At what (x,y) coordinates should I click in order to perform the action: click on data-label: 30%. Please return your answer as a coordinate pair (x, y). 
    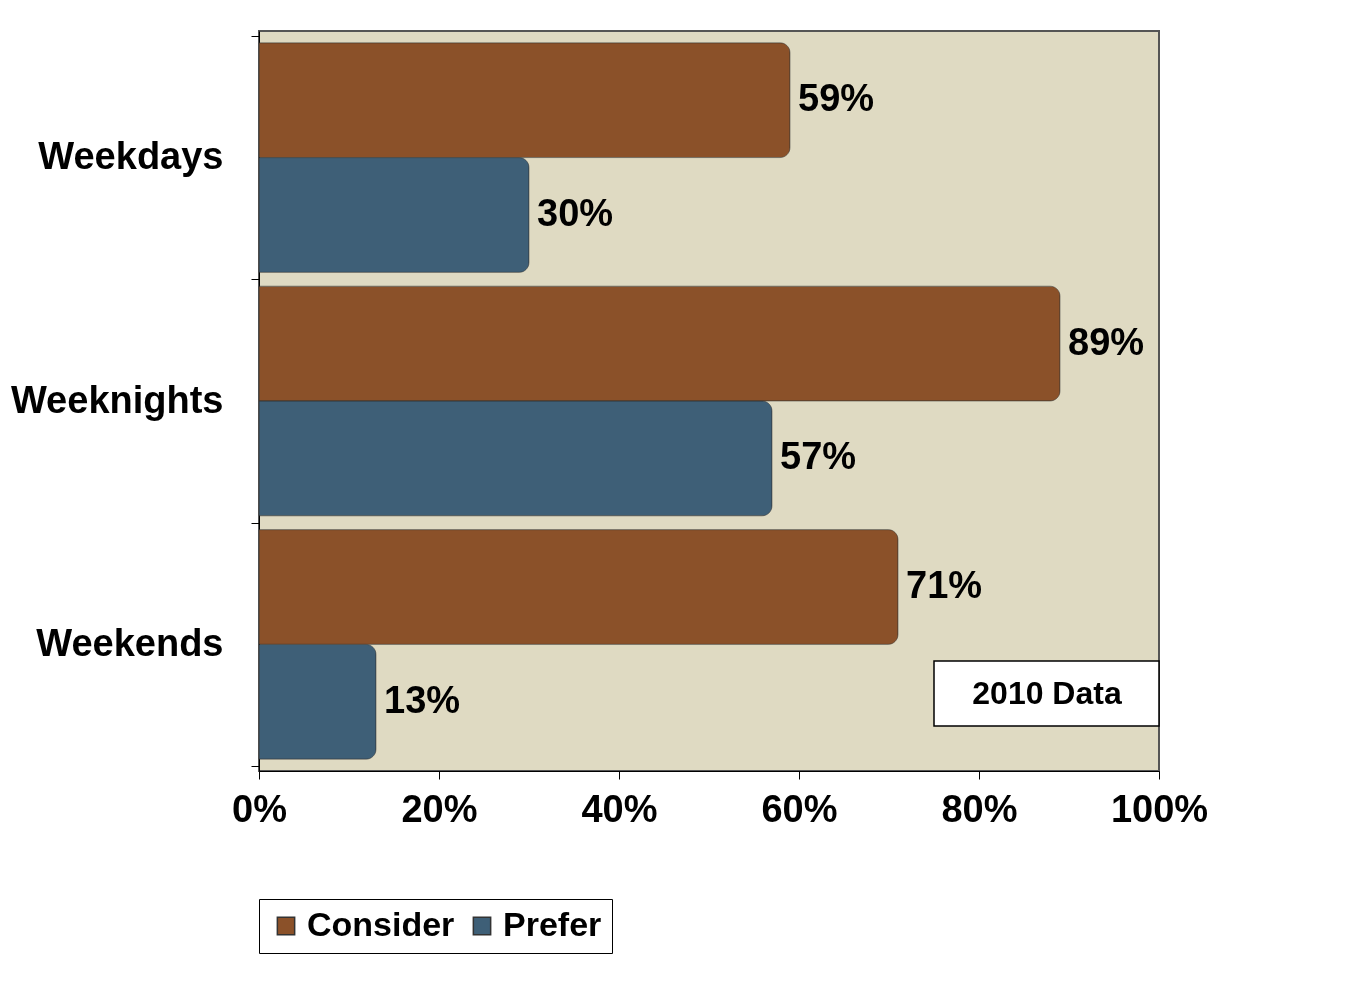
    Looking at the image, I should click on (575, 212).